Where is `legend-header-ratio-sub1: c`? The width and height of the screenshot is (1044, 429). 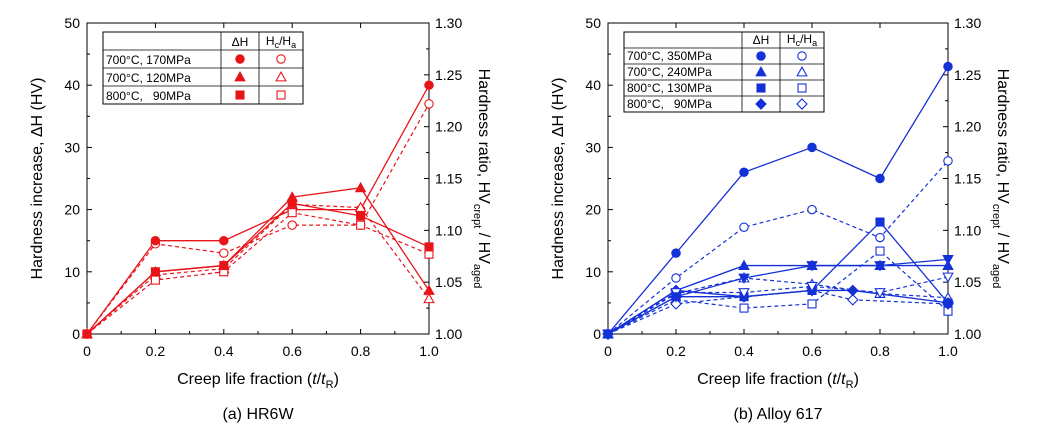 legend-header-ratio-sub1: c is located at coordinates (798, 43).